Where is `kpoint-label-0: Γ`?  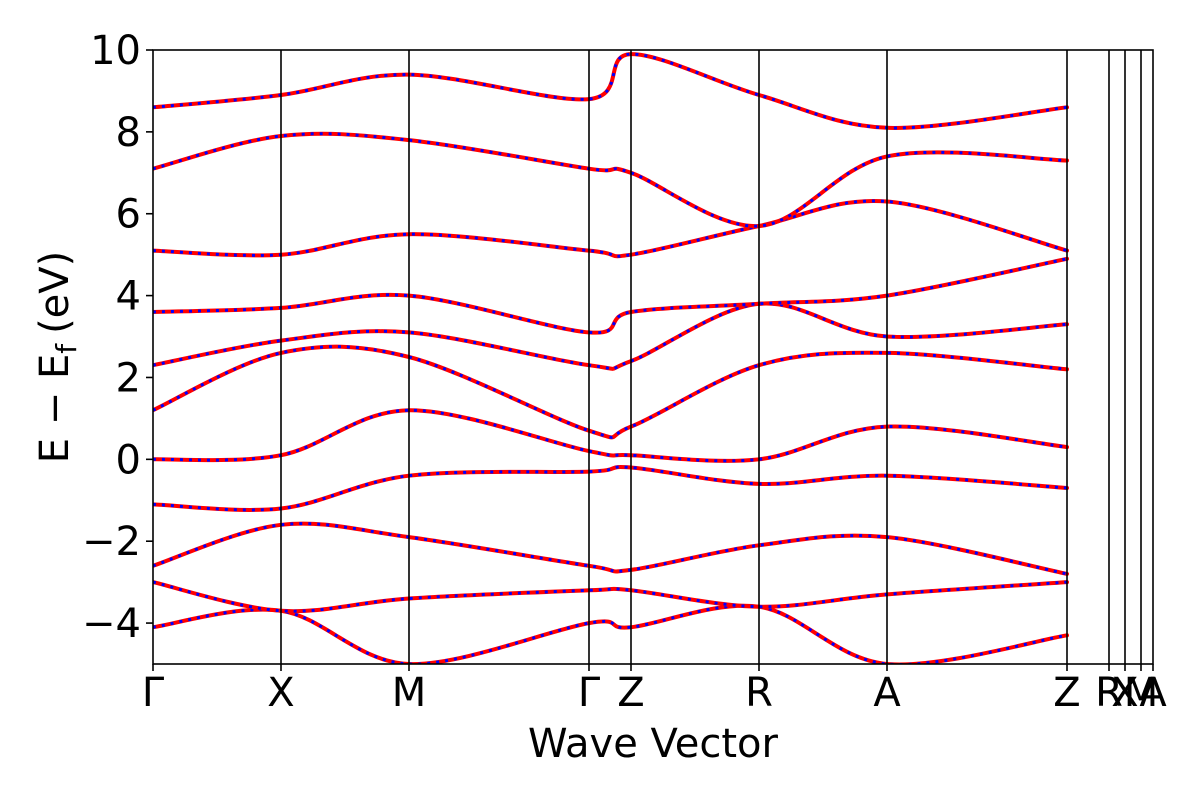
kpoint-label-0: Γ is located at coordinates (153, 693).